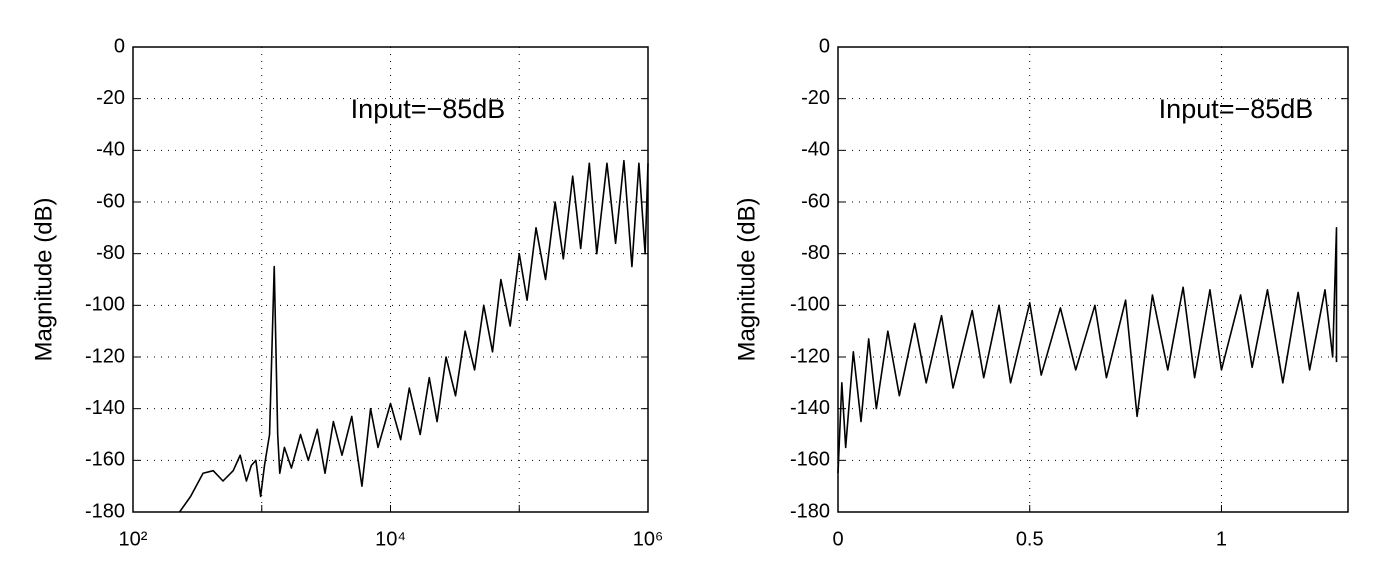  I want to click on x-tick-label: 0, so click(837, 539).